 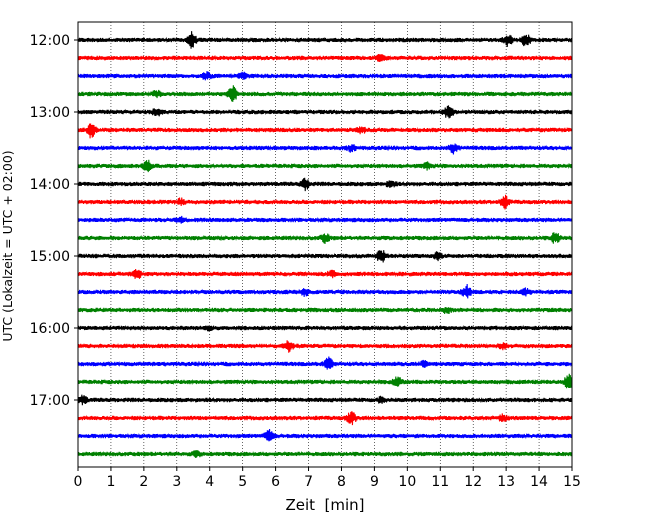 What do you see at coordinates (110, 482) in the screenshot?
I see `x-tick-label: 1` at bounding box center [110, 482].